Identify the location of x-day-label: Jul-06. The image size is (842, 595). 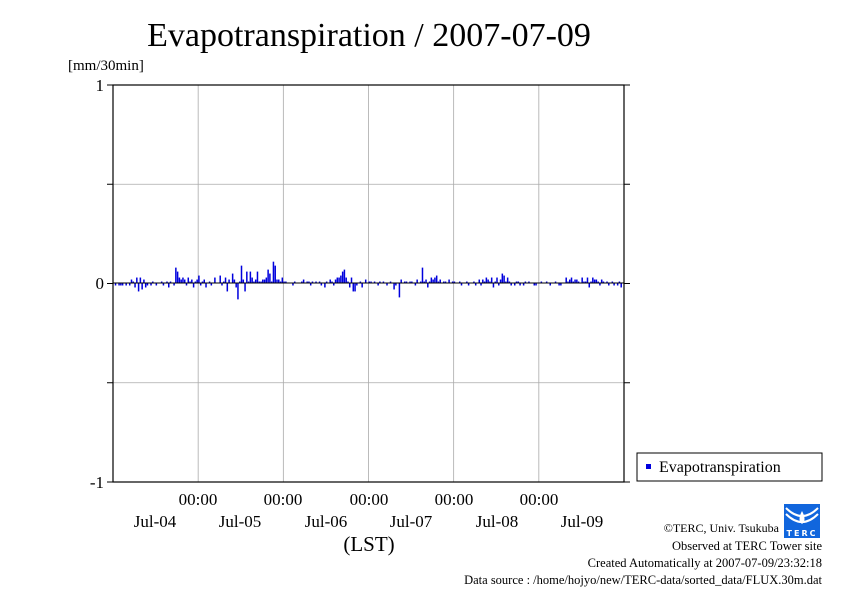
(326, 521).